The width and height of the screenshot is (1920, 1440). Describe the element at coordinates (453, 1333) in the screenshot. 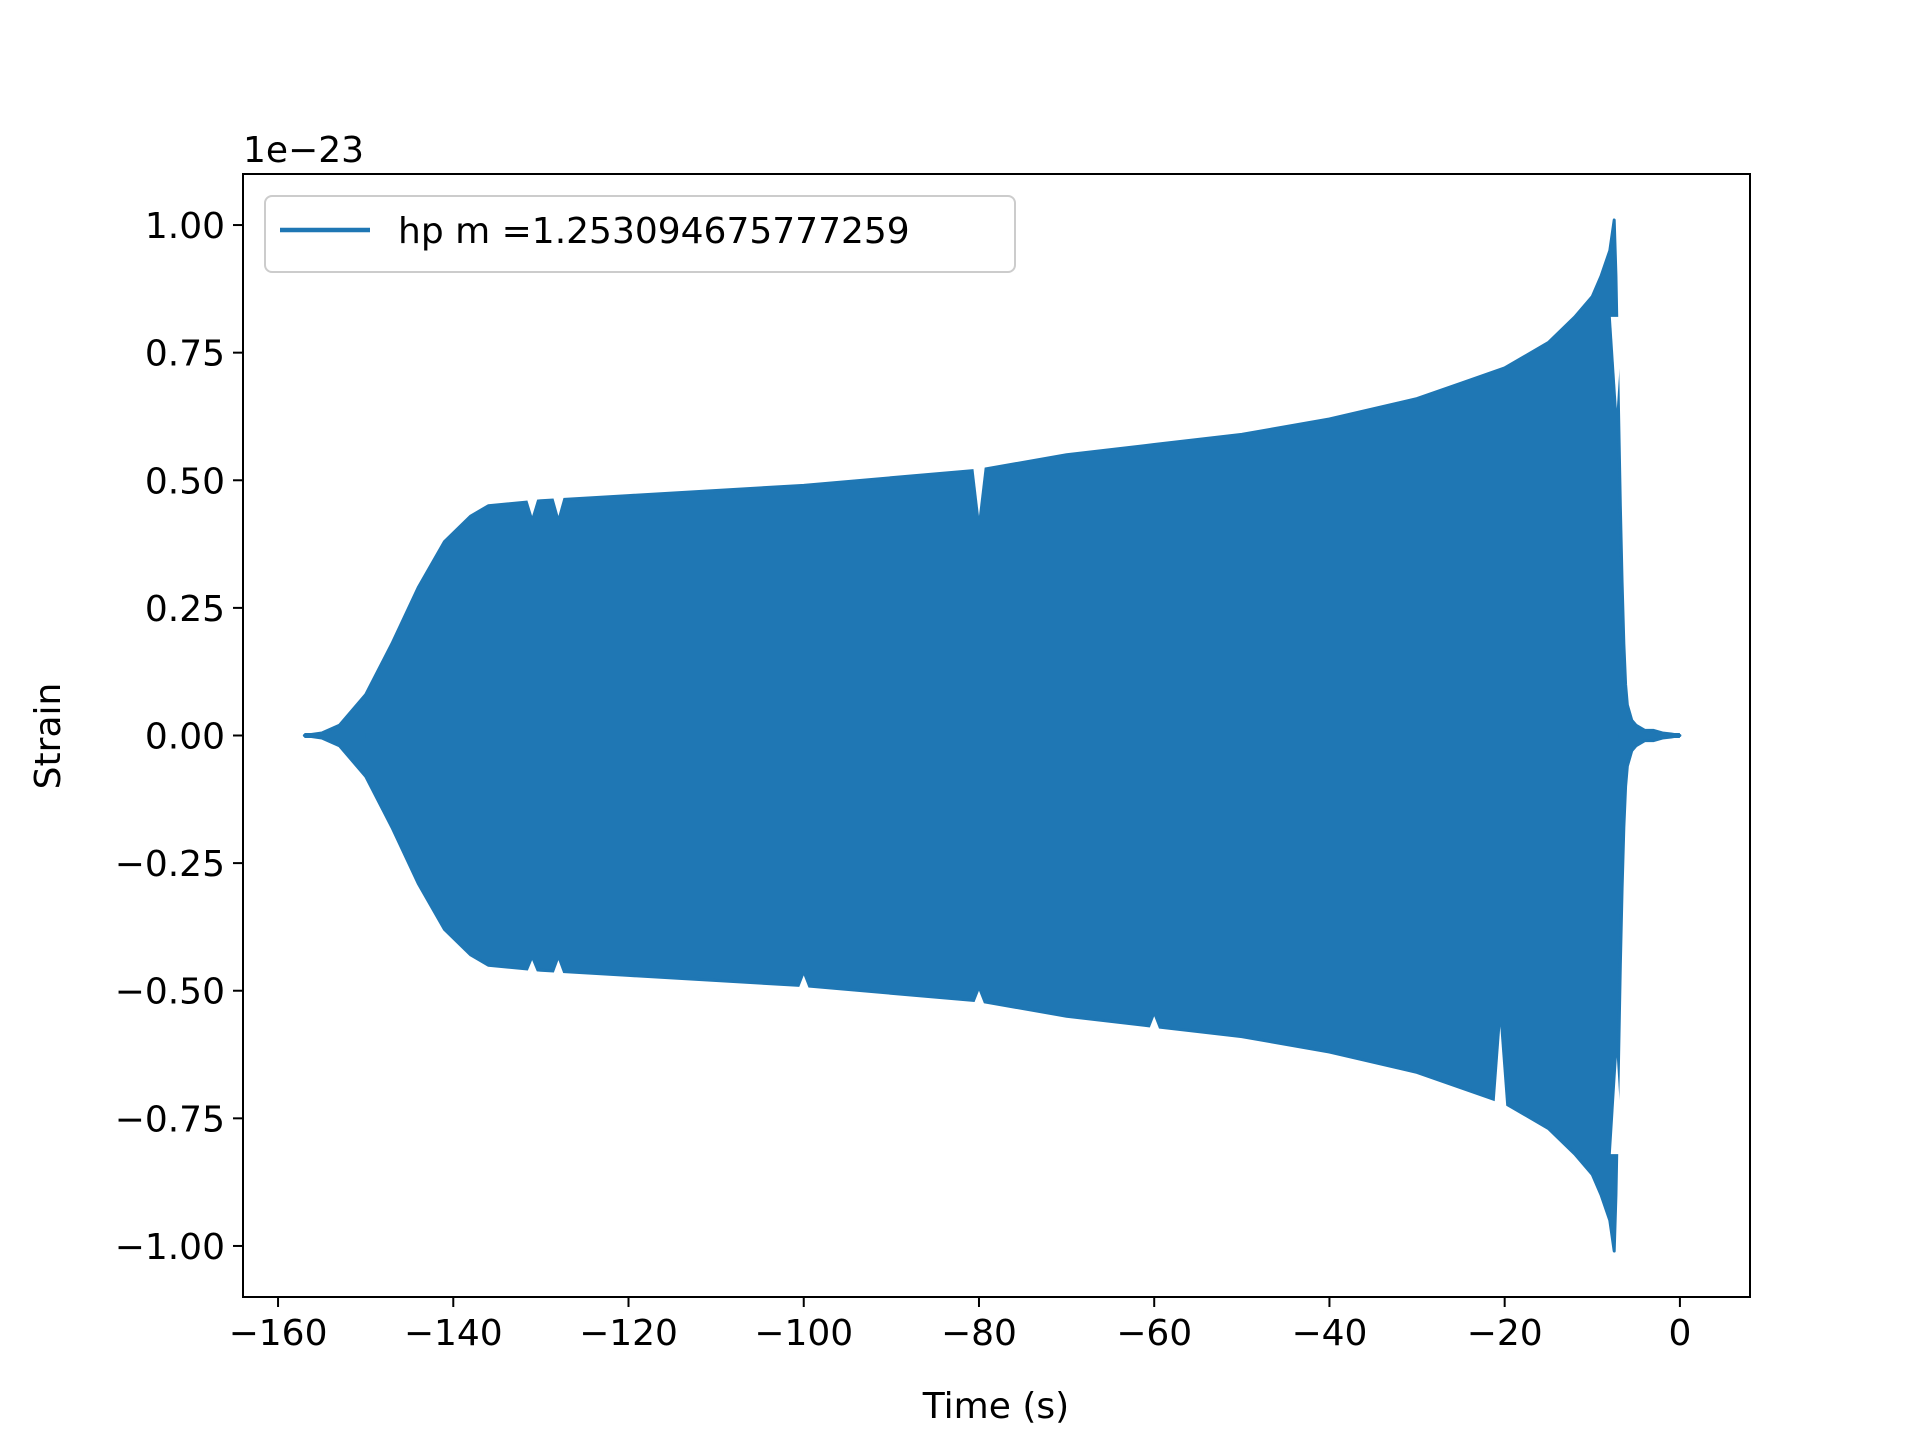

I see `x-tick-label: −140` at that location.